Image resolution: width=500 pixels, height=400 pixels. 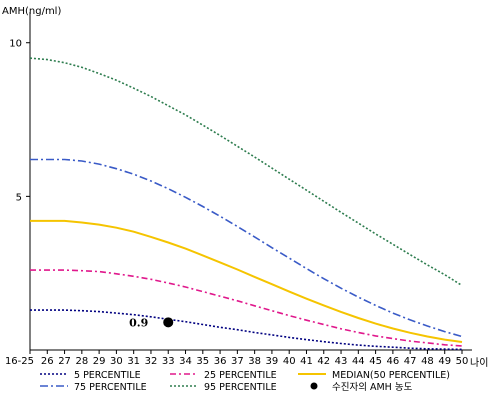 I want to click on legend-label: MEDIAN(50 PERCENTILE), so click(x=391, y=375).